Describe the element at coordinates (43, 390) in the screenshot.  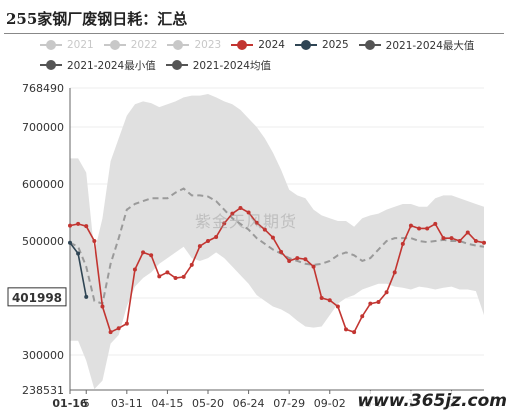
I see `y-tick-label: 238531` at that location.